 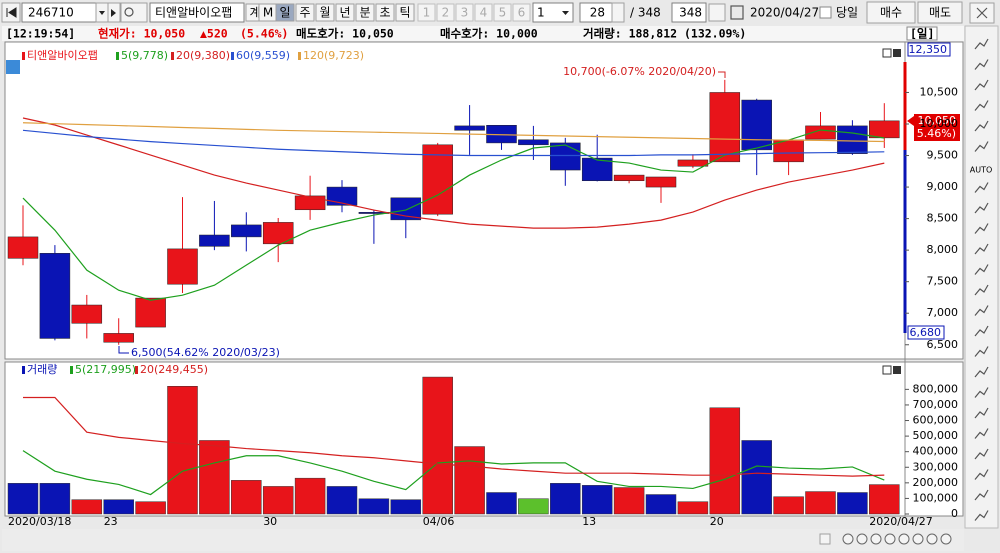 I want to click on first-icon, so click(x=11, y=12).